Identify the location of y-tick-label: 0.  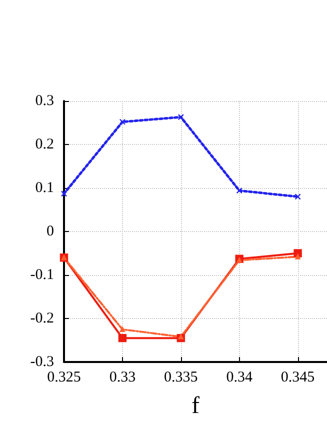
(50, 232).